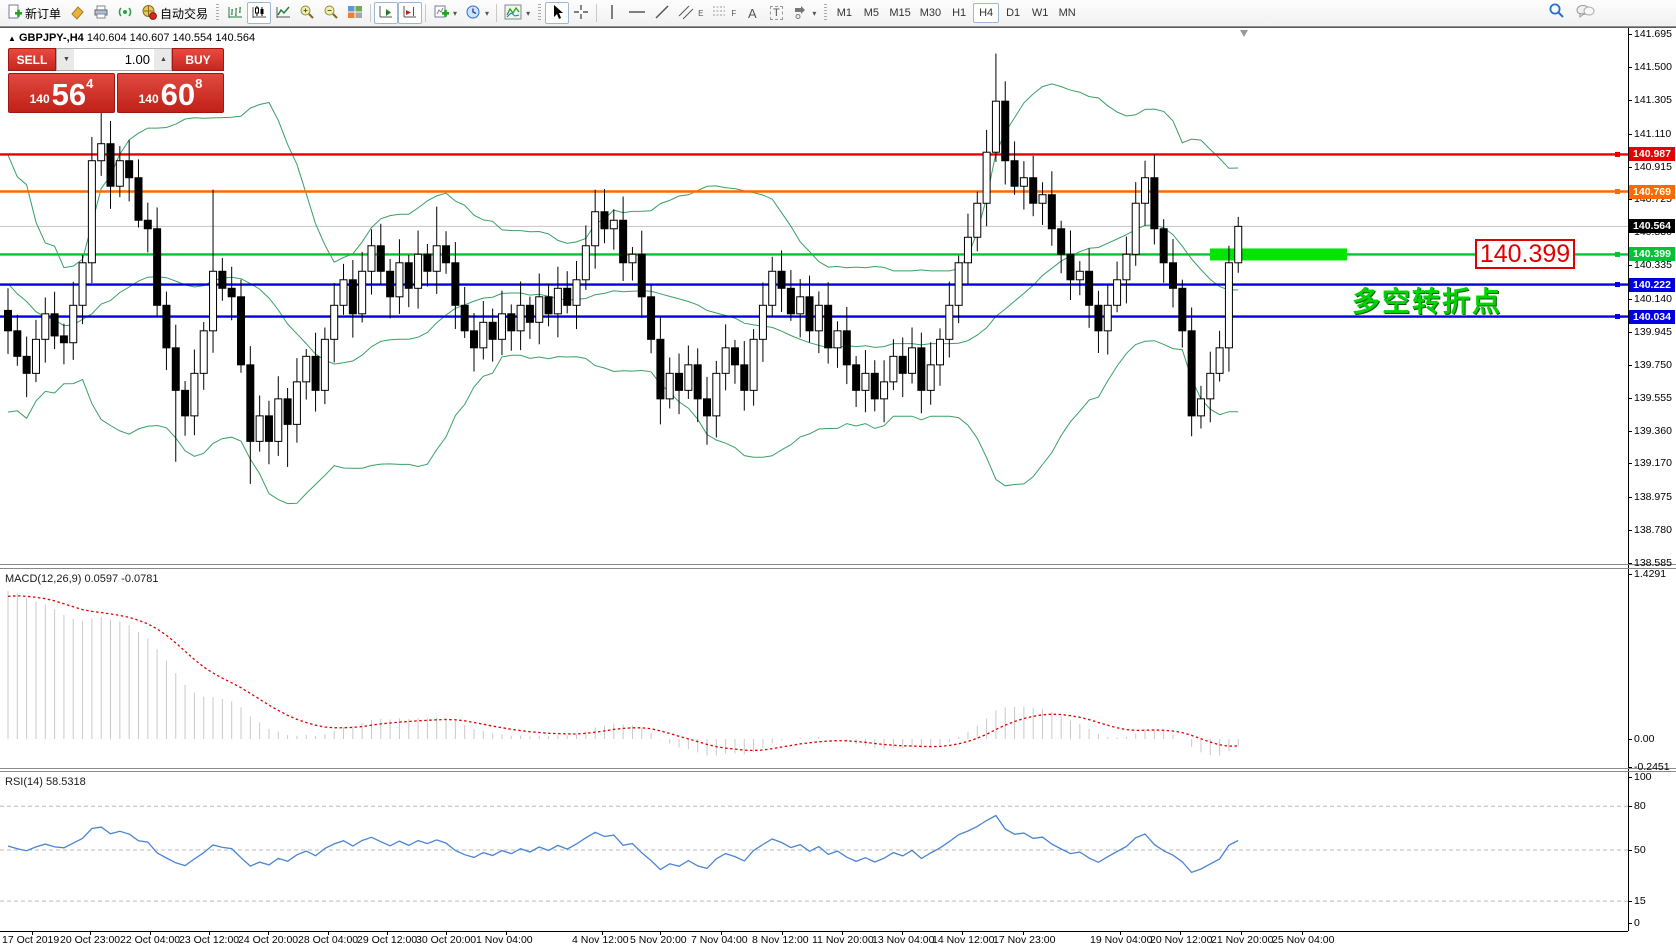  I want to click on trendline-tool-button, so click(662, 13).